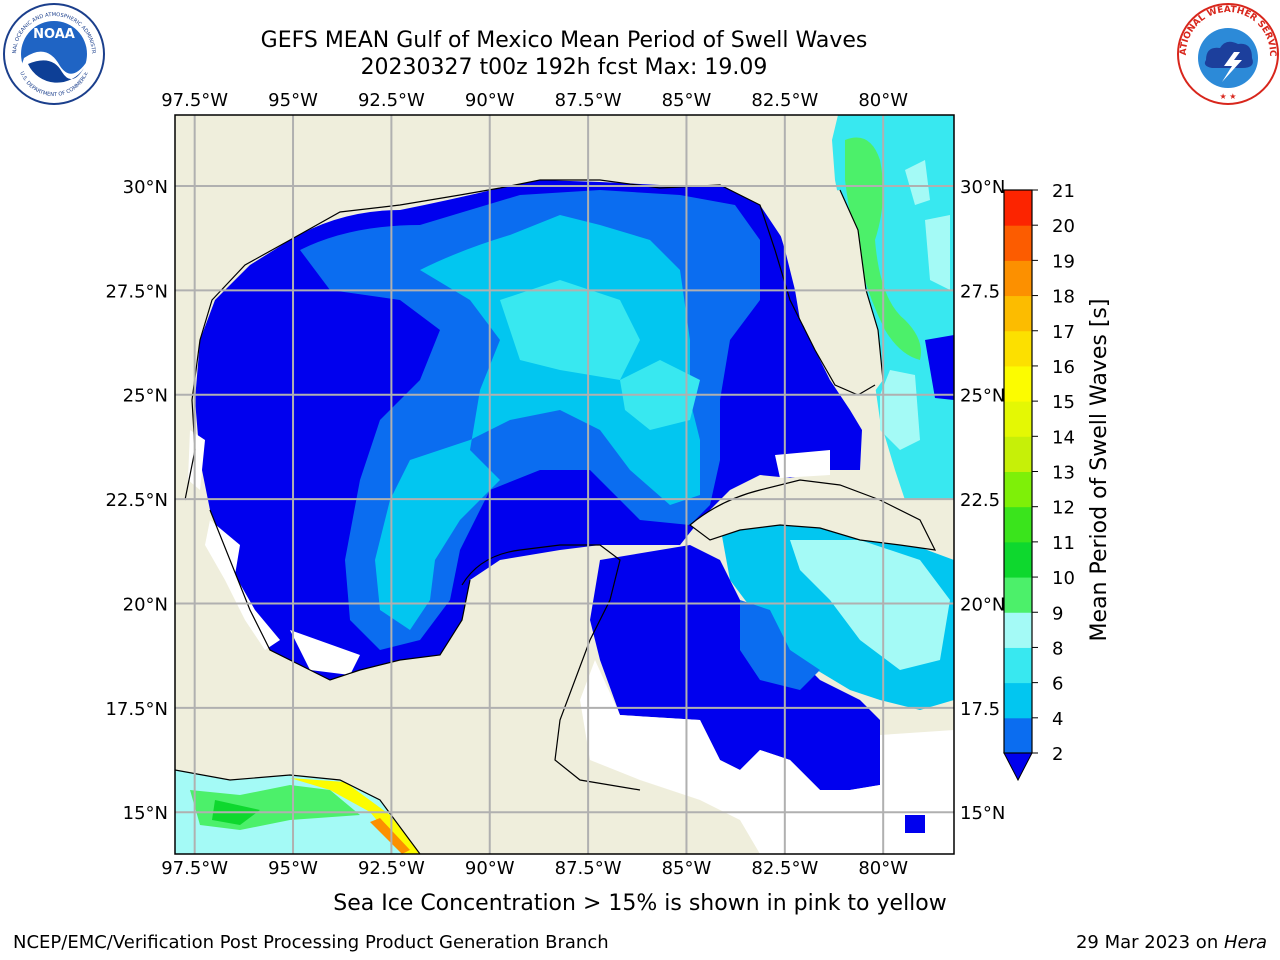 This screenshot has height=960, width=1280. I want to click on colorbar: 2 4 6 8 9 10 11 12 13 14 15 16 17 18 19 20 21, so click(1039, 481).